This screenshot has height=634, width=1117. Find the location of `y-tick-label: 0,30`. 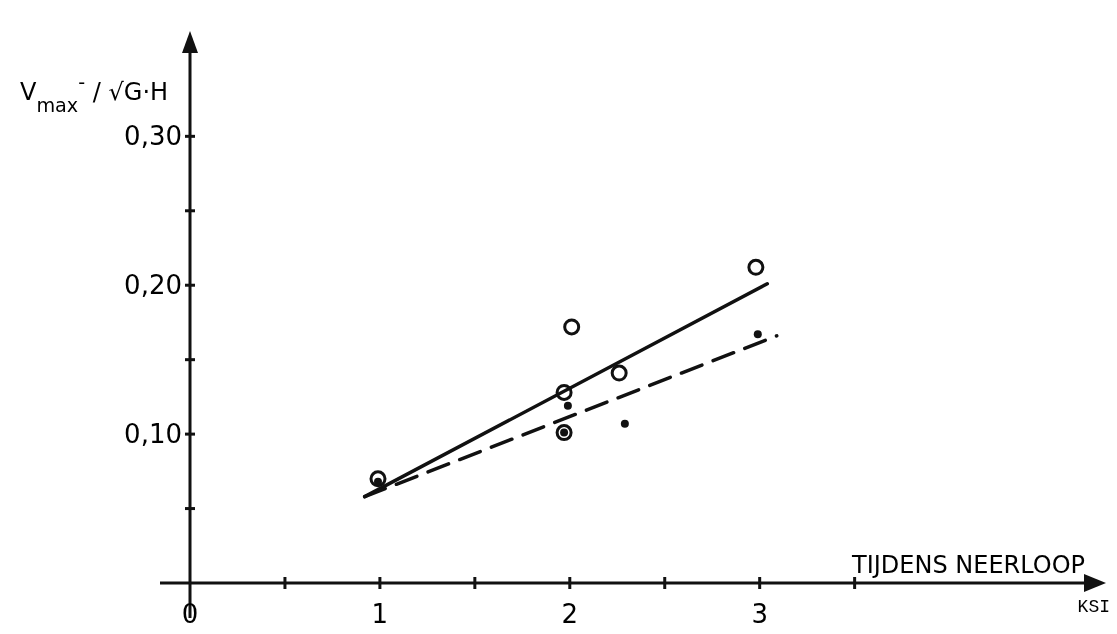

y-tick-label: 0,30 is located at coordinates (153, 136).